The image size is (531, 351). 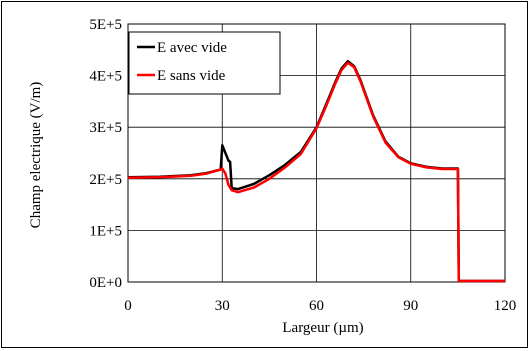 I want to click on x-tick-label: 120, so click(x=505, y=306).